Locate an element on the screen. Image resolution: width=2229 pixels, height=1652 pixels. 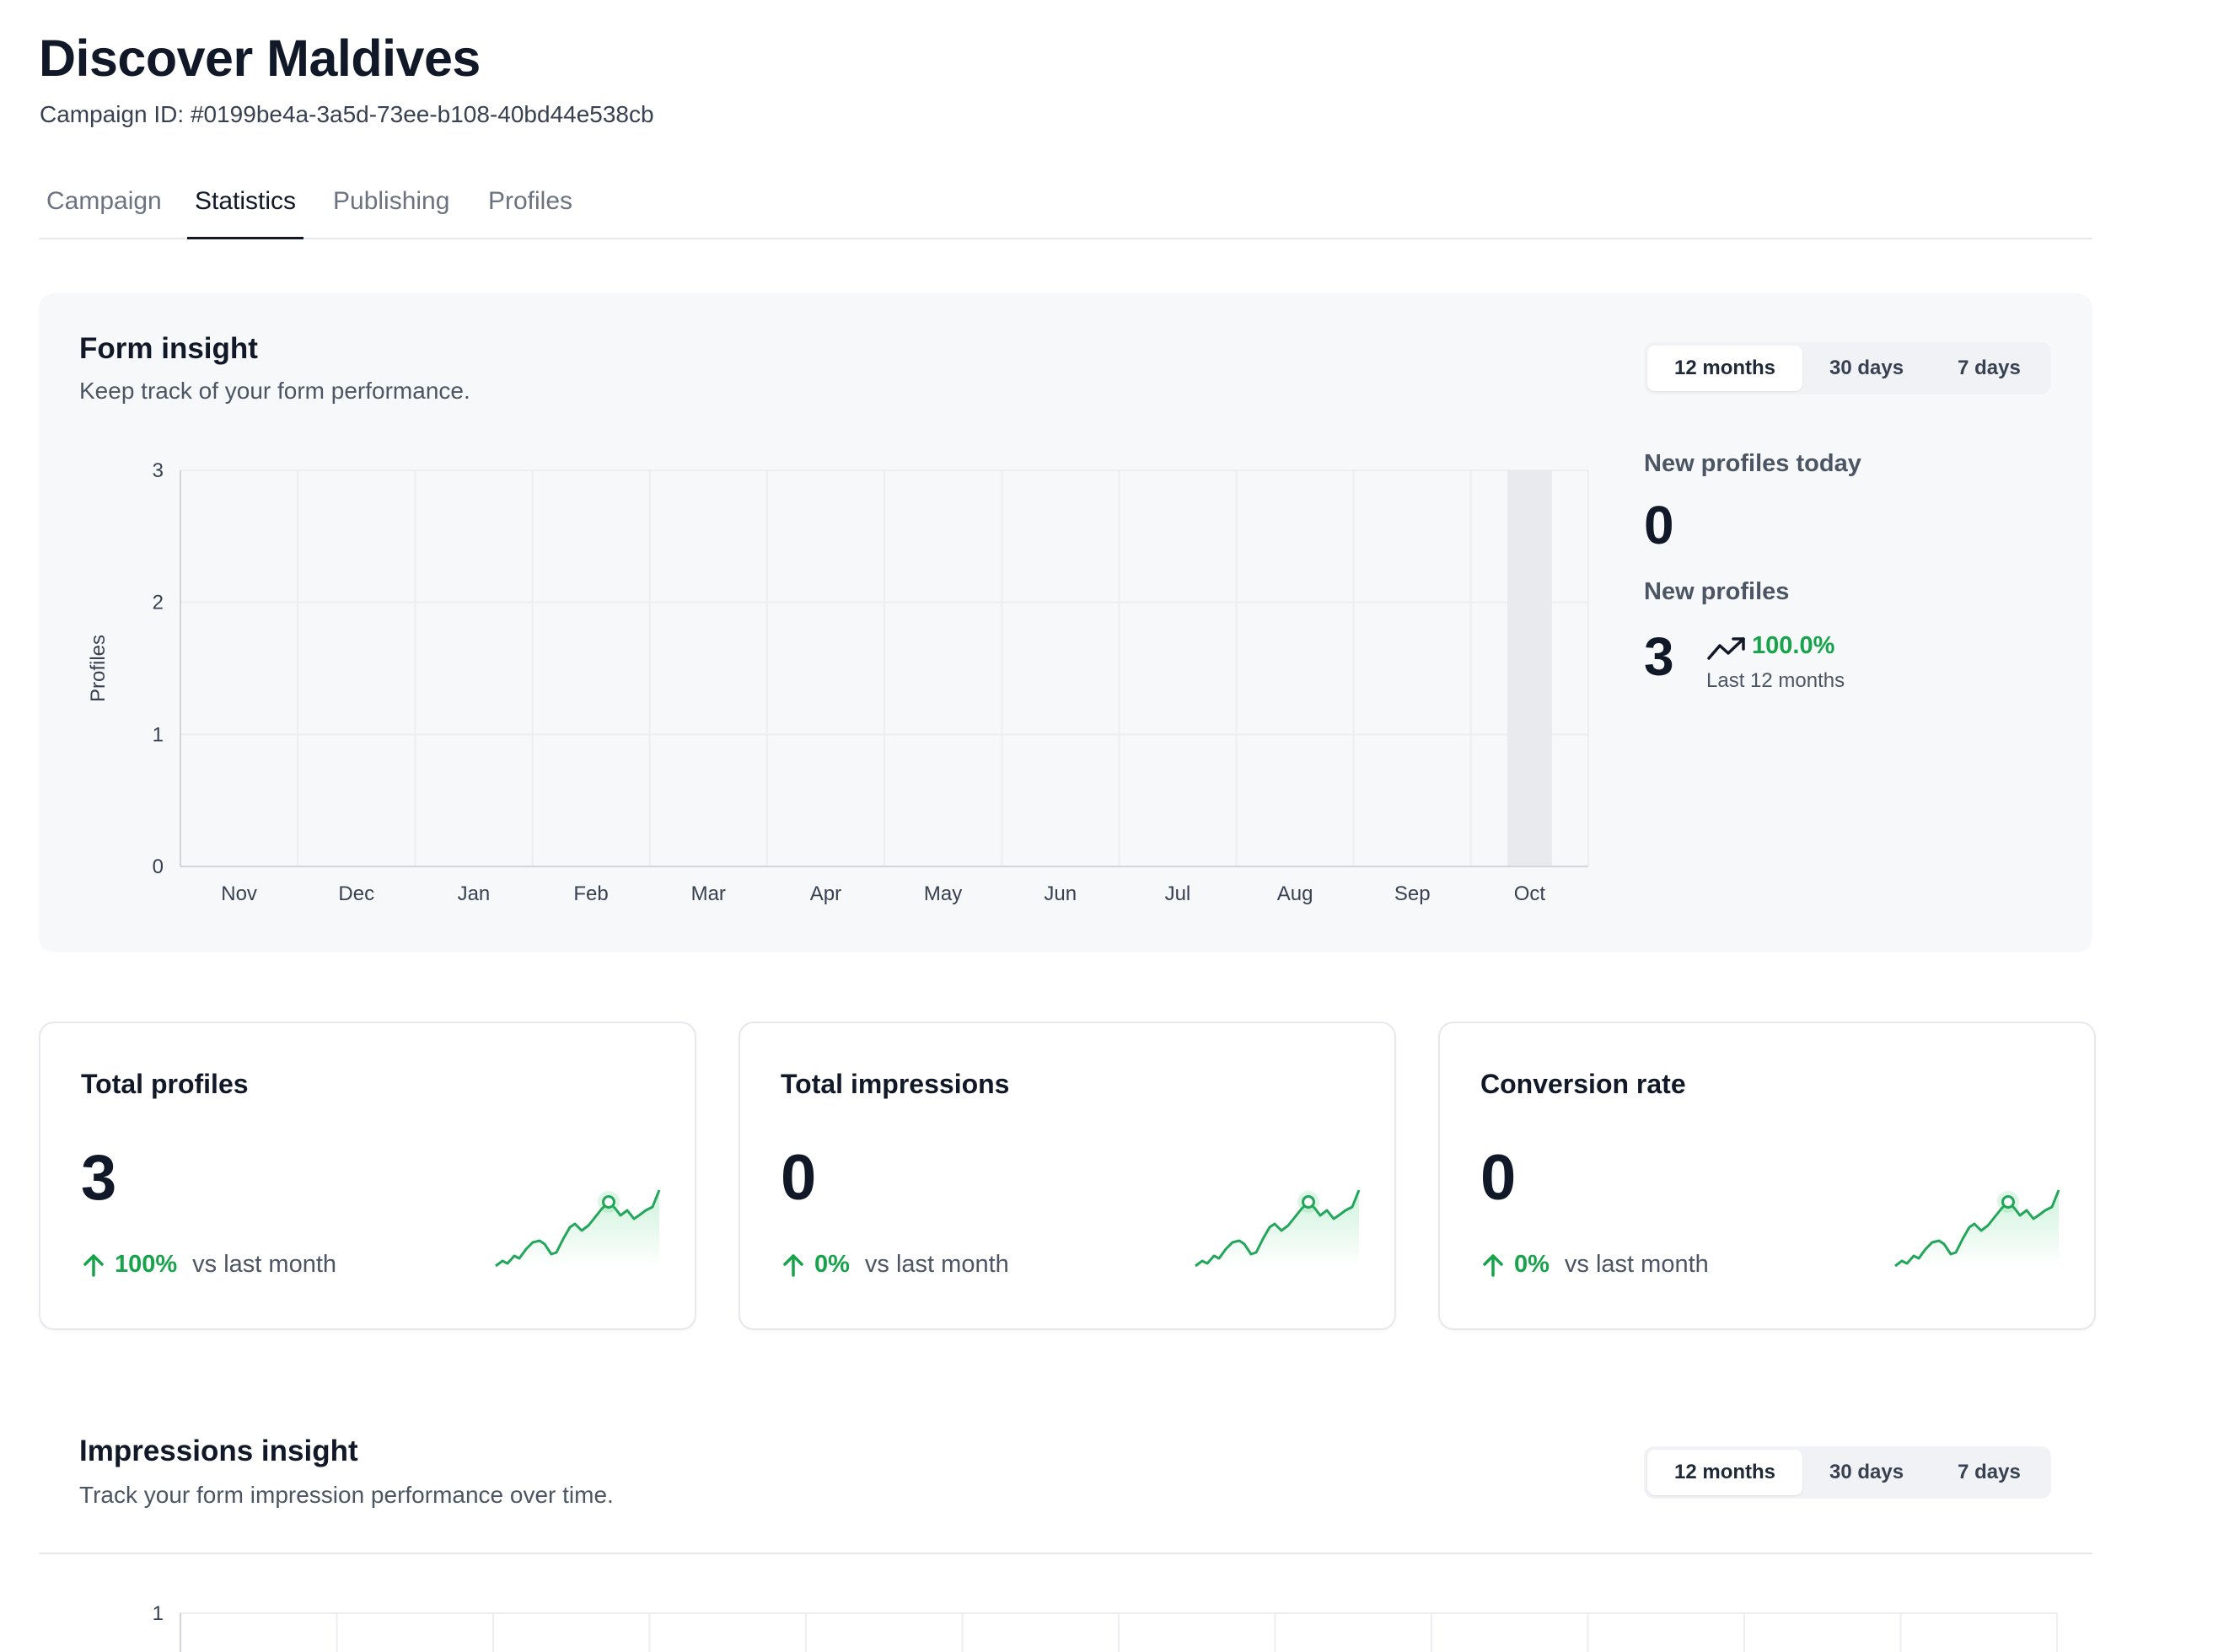
x-tick-label: Aug is located at coordinates (1295, 893).